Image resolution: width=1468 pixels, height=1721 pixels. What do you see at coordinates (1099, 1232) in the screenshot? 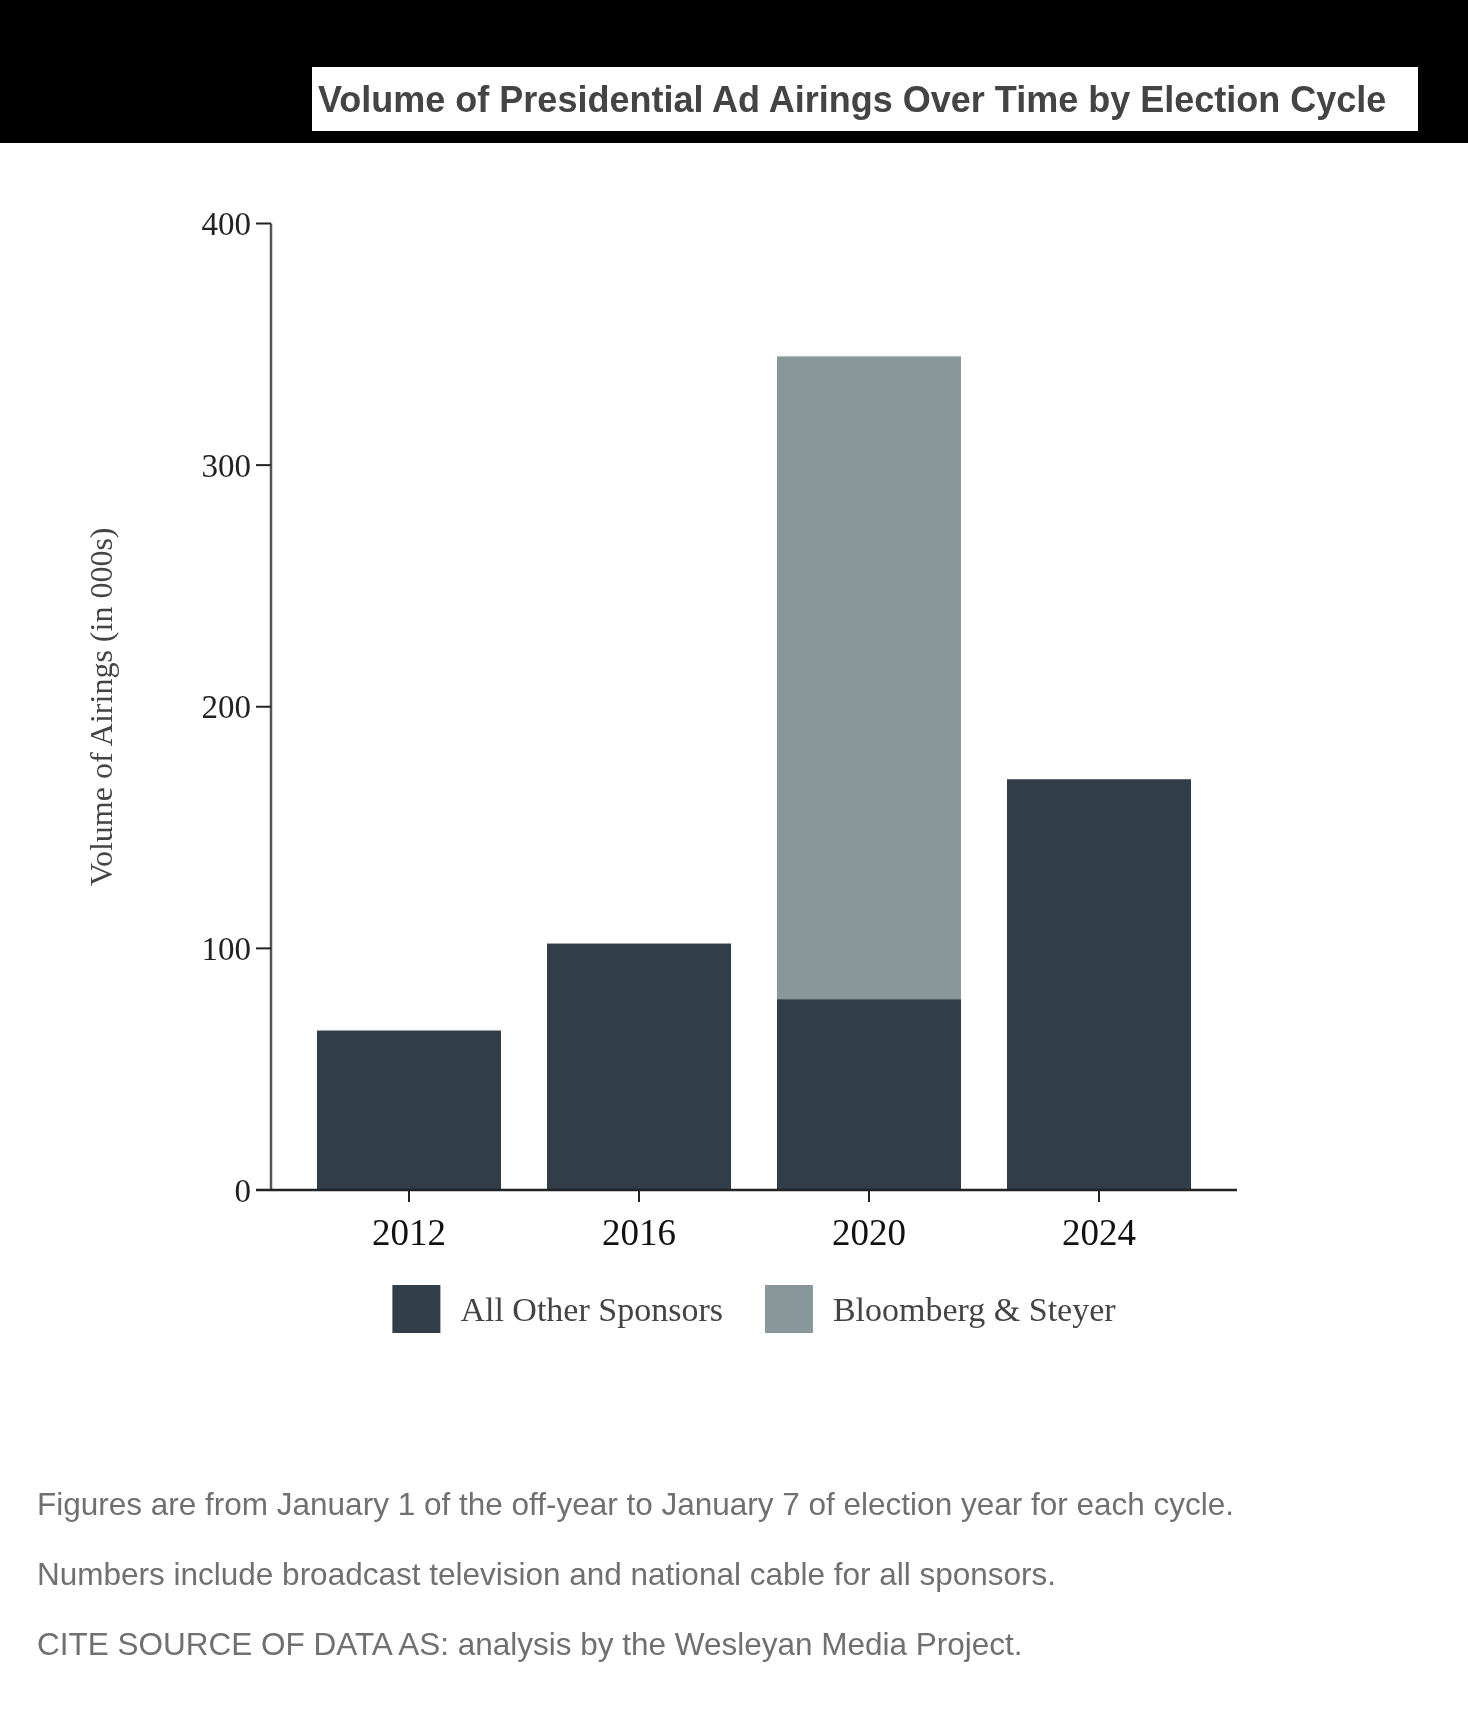
I see `x-tick-label: 2024` at bounding box center [1099, 1232].